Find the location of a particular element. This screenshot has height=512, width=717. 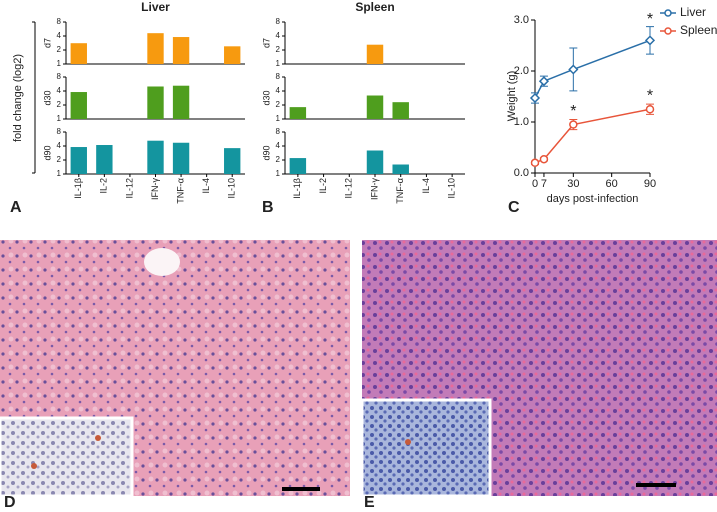

panel-label: C is located at coordinates (514, 207).